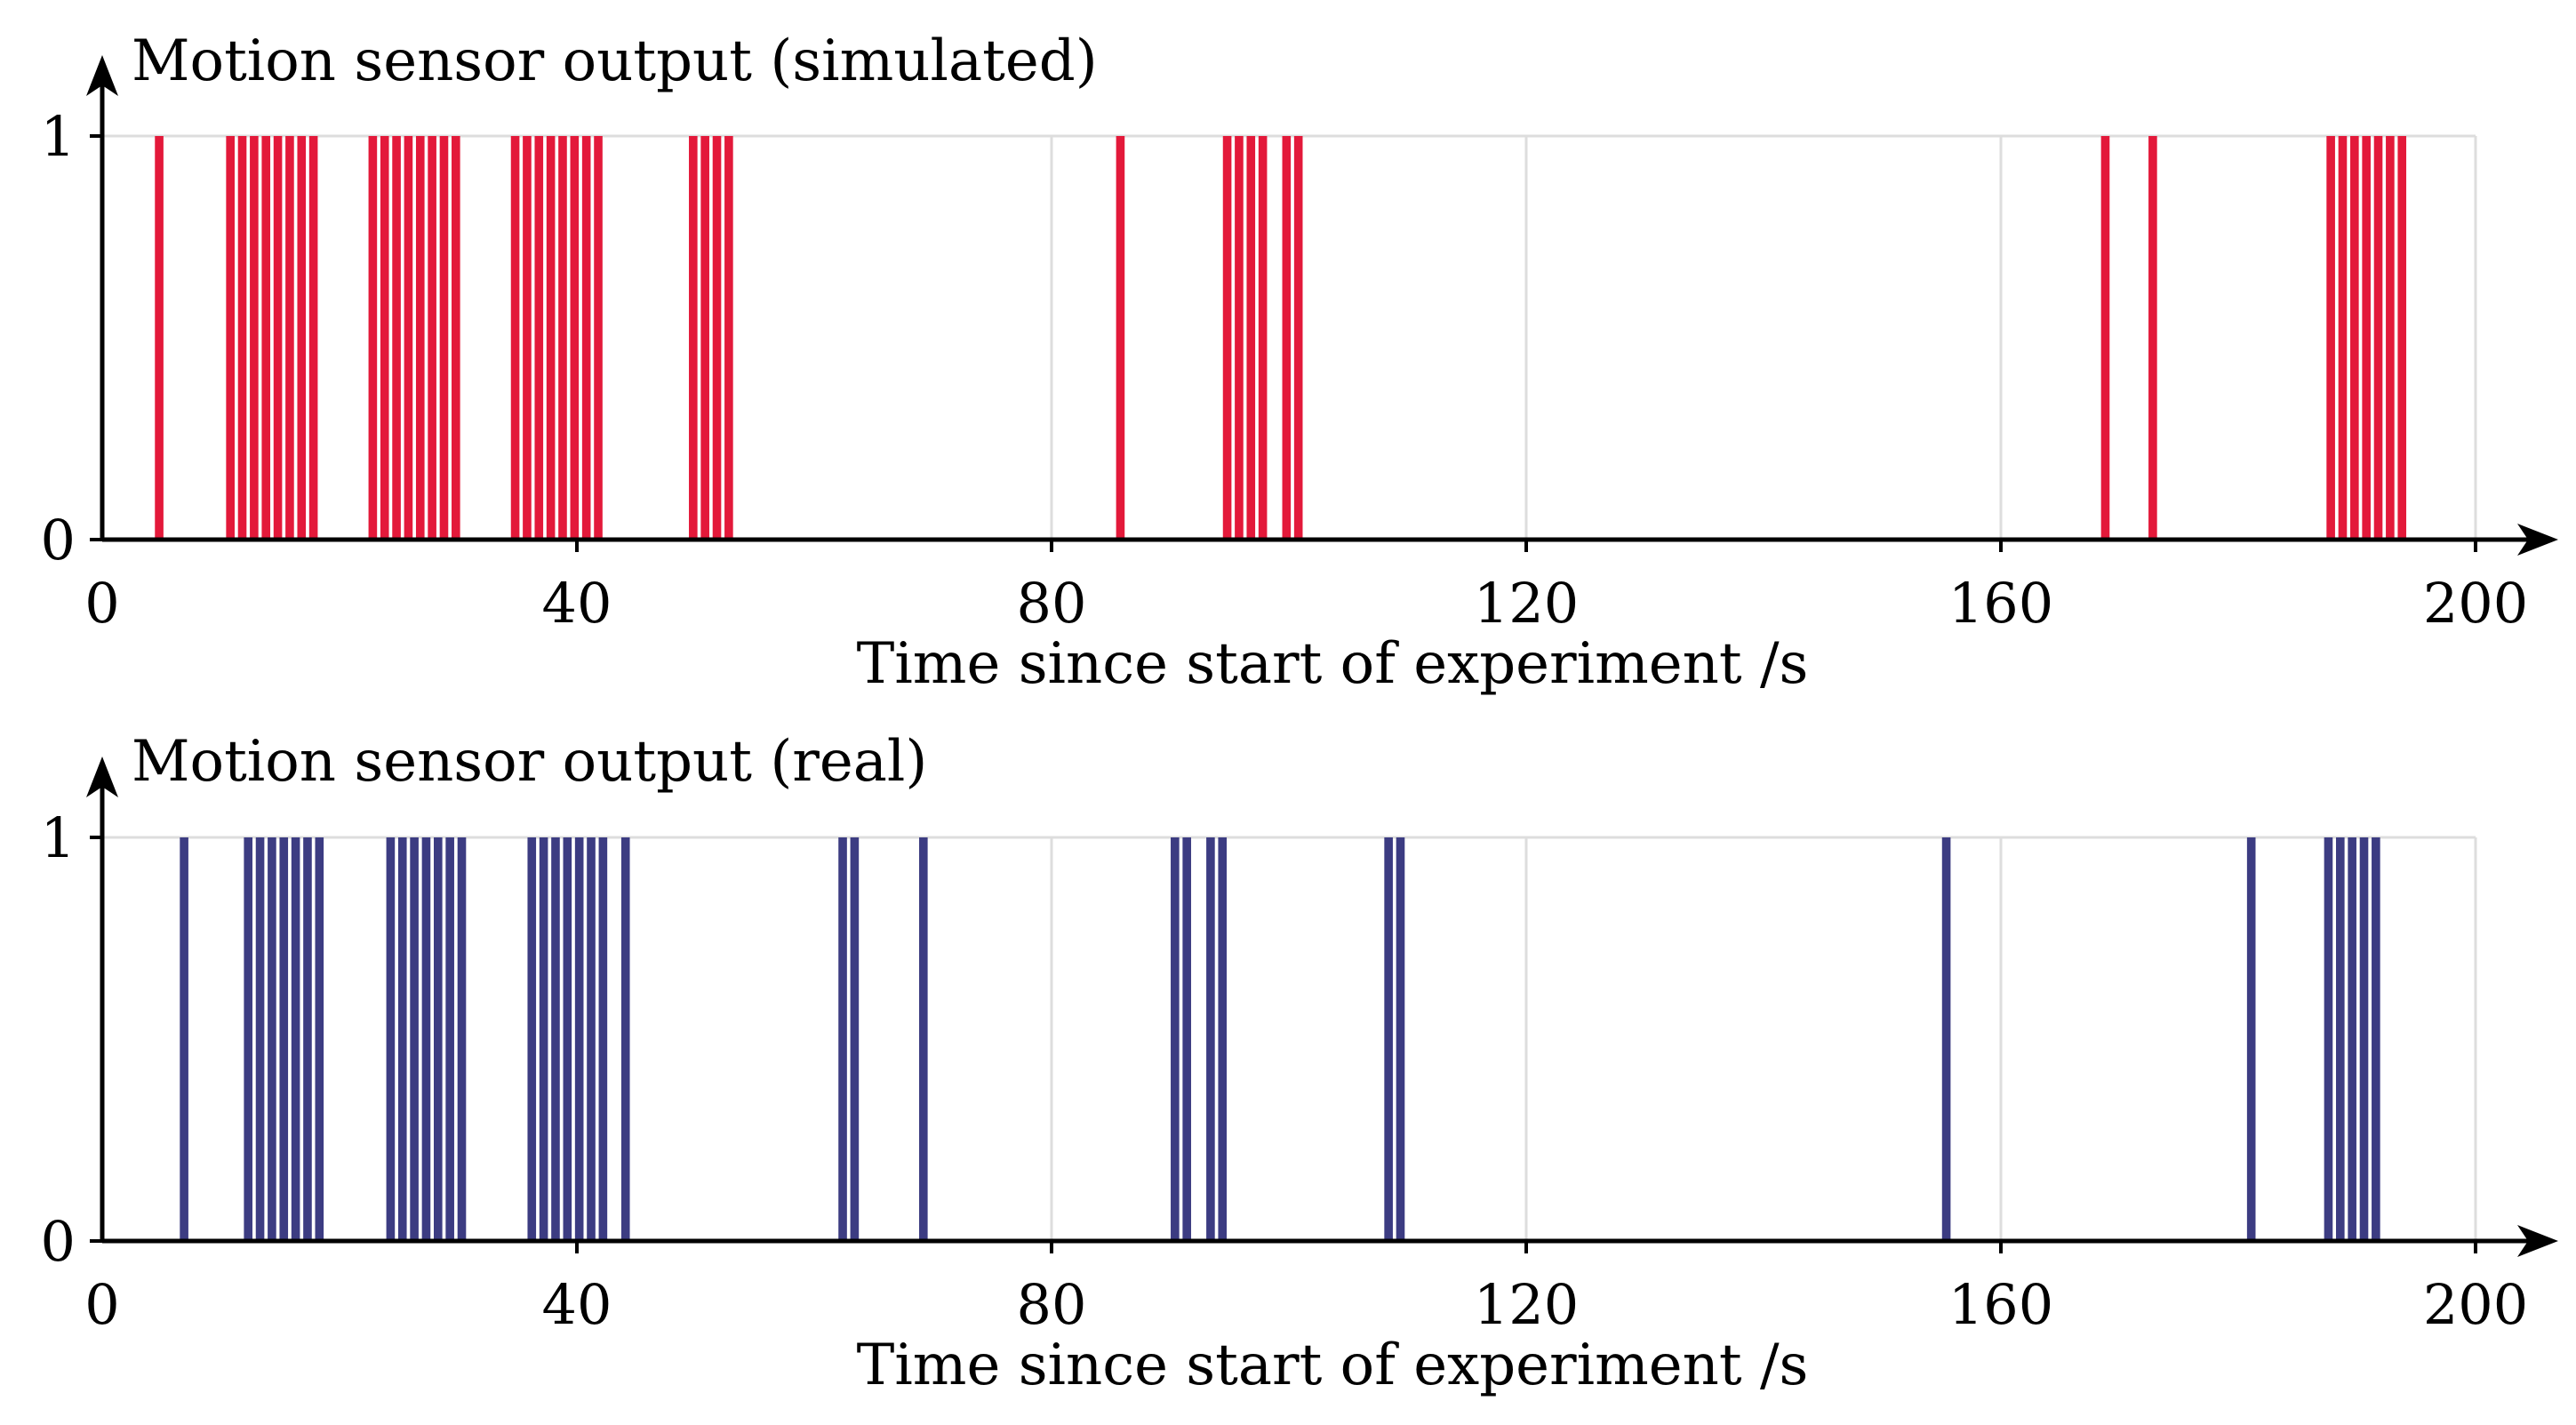 The image size is (2576, 1425). Describe the element at coordinates (58, 136) in the screenshot. I see `y-tick-label: 1` at that location.